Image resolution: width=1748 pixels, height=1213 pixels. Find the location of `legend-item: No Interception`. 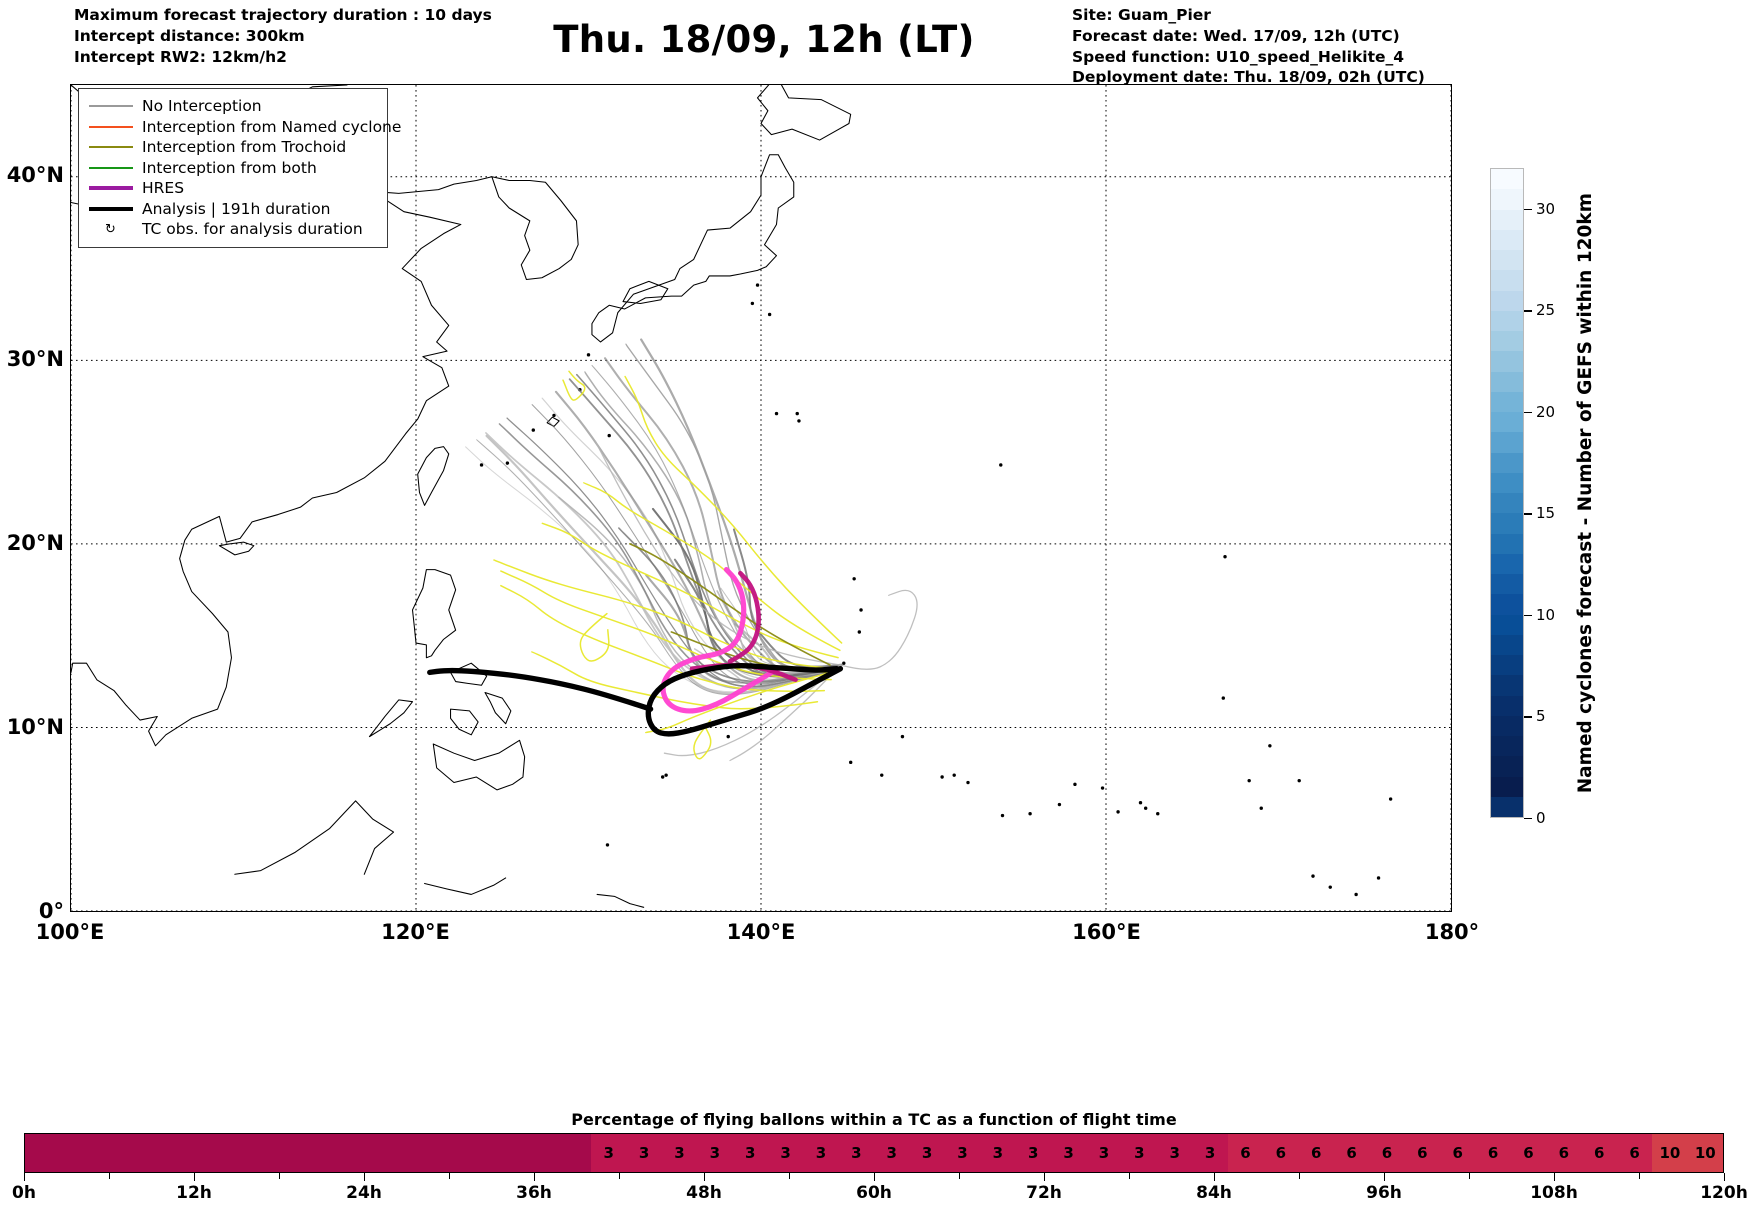

legend-item: No Interception is located at coordinates (232, 106).